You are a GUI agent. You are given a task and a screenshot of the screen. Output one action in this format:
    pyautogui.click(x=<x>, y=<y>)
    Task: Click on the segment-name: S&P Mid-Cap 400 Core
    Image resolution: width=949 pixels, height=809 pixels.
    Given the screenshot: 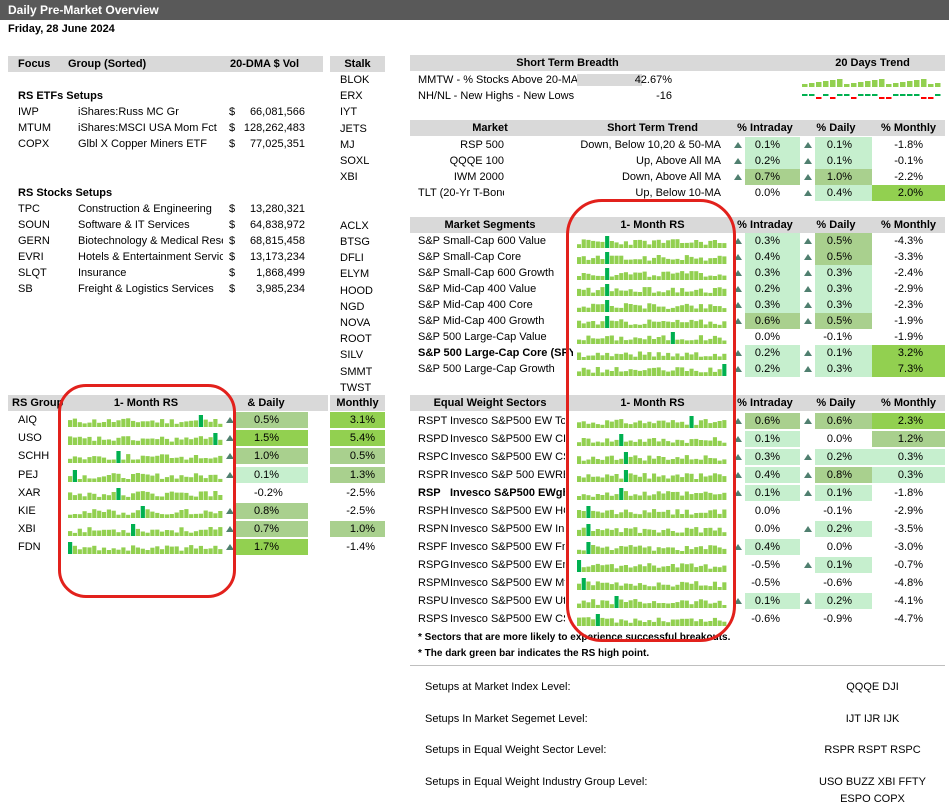 What is the action you would take?
    pyautogui.click(x=475, y=305)
    